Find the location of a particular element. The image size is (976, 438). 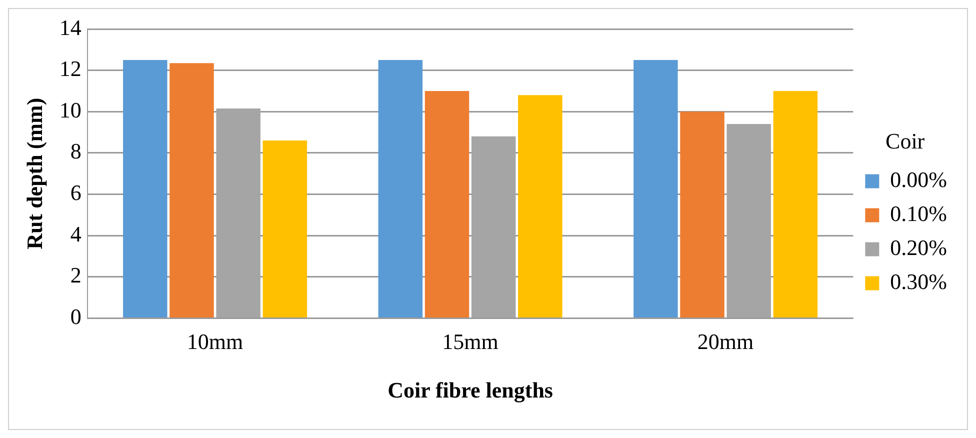

legend-label: 0.10% is located at coordinates (918, 213).